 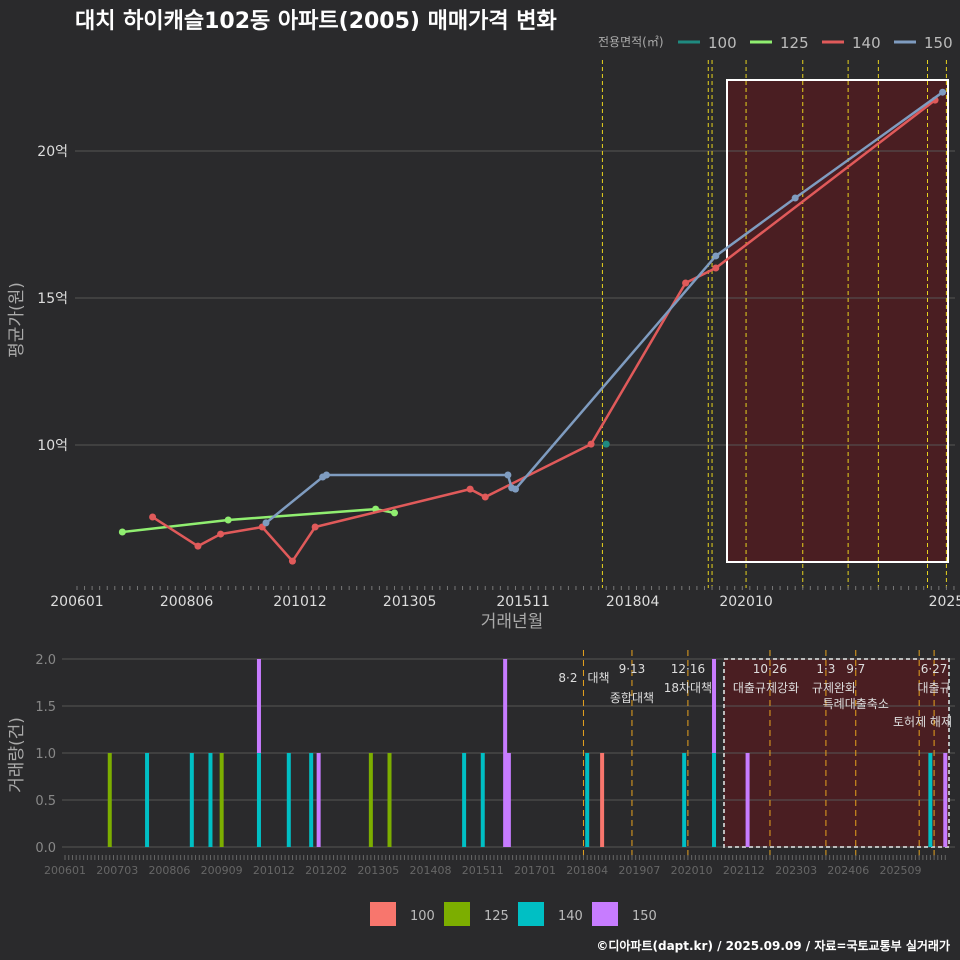 I want to click on event-date: 12·16, so click(x=688, y=669).